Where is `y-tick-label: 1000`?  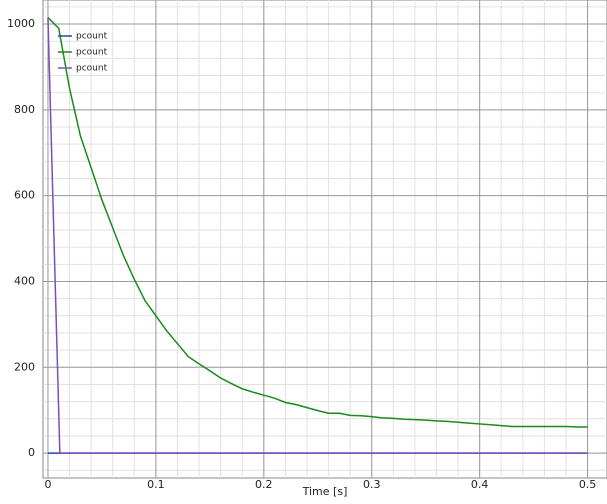 y-tick-label: 1000 is located at coordinates (21, 23).